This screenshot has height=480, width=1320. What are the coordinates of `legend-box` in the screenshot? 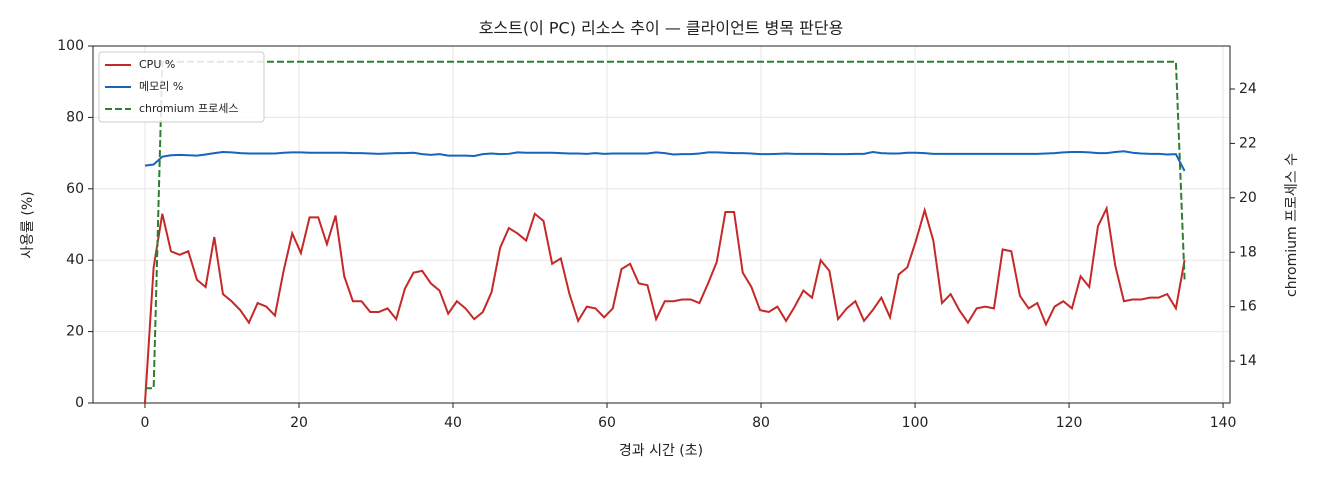 It's located at (181, 87).